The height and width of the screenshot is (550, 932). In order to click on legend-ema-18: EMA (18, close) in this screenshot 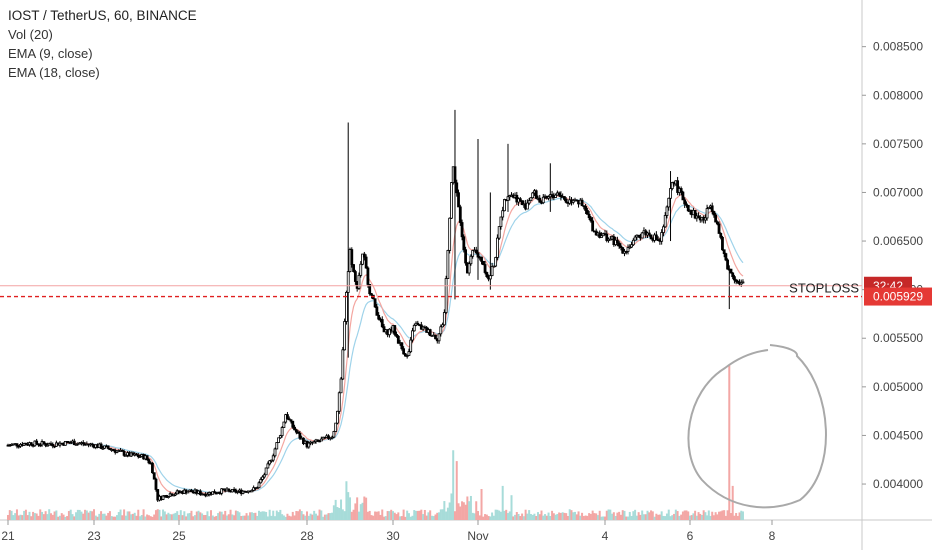, I will do `click(54, 72)`.